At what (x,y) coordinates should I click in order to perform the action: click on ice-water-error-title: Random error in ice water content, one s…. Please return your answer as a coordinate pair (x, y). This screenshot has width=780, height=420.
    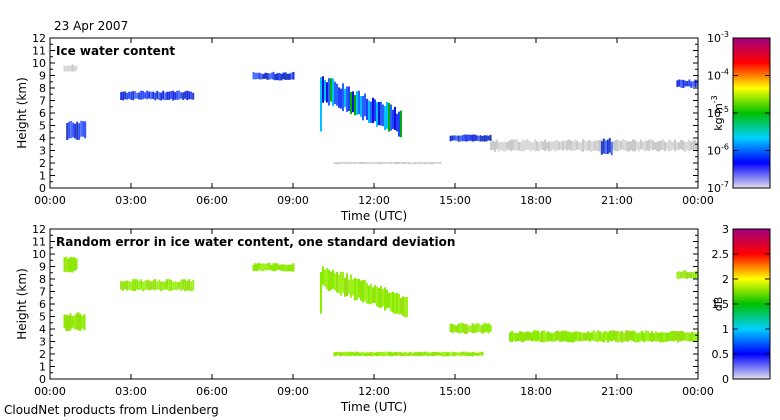
    Looking at the image, I should click on (255, 242).